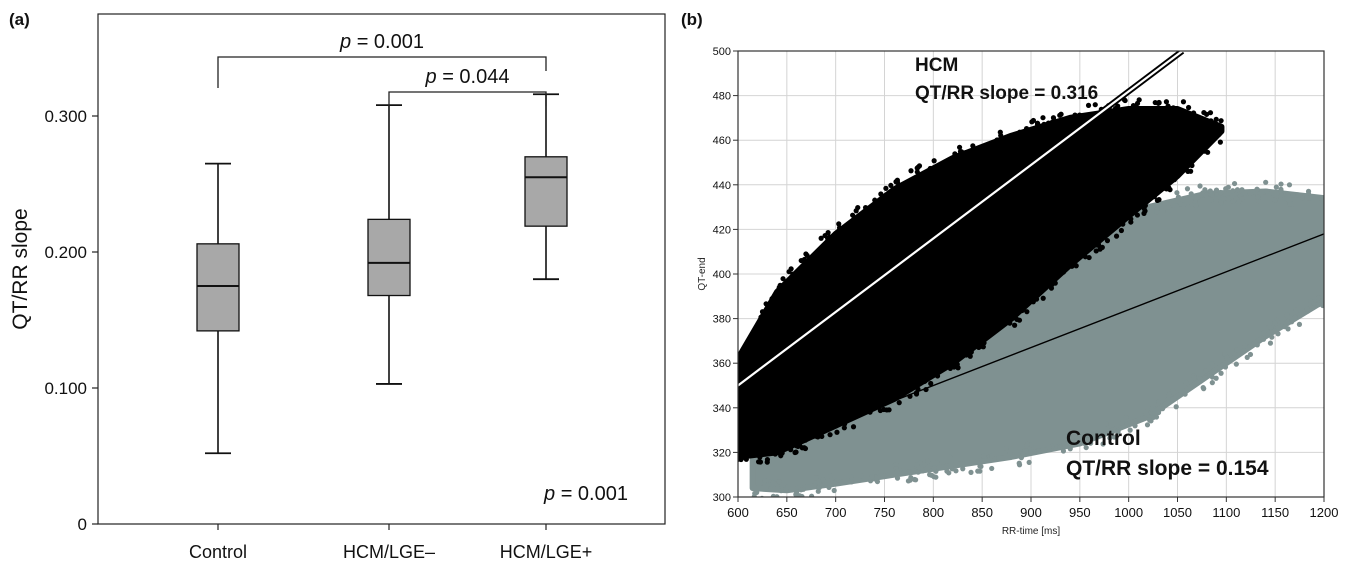 The height and width of the screenshot is (563, 1352). I want to click on significance-bracket, so click(382, 72).